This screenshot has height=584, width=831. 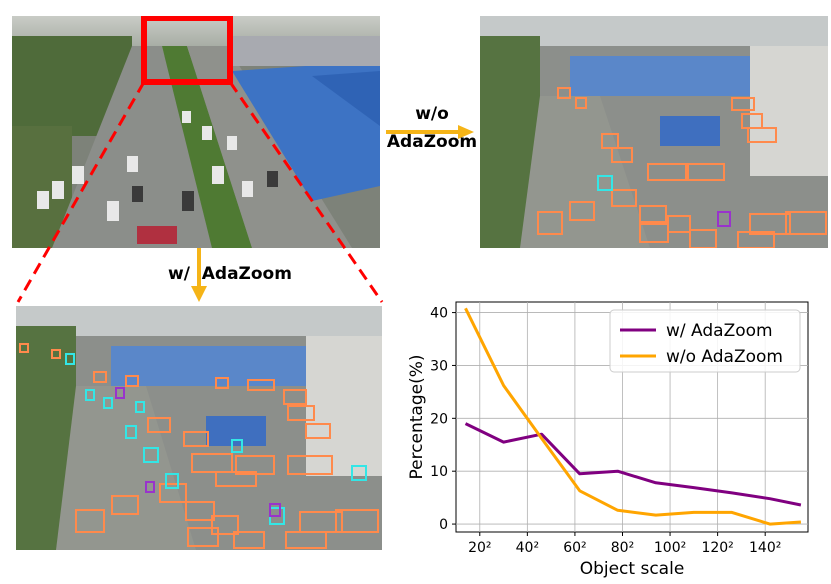 I want to click on x-tick-label: 80², so click(x=622, y=548).